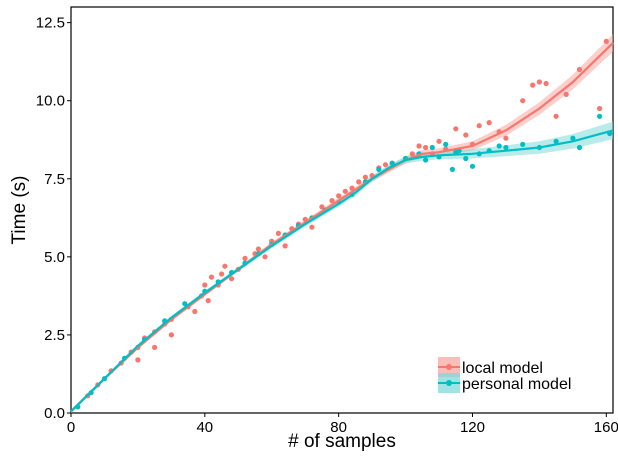 Image resolution: width=618 pixels, height=458 pixels. Describe the element at coordinates (502, 368) in the screenshot. I see `legend-label-local-model: local model` at that location.